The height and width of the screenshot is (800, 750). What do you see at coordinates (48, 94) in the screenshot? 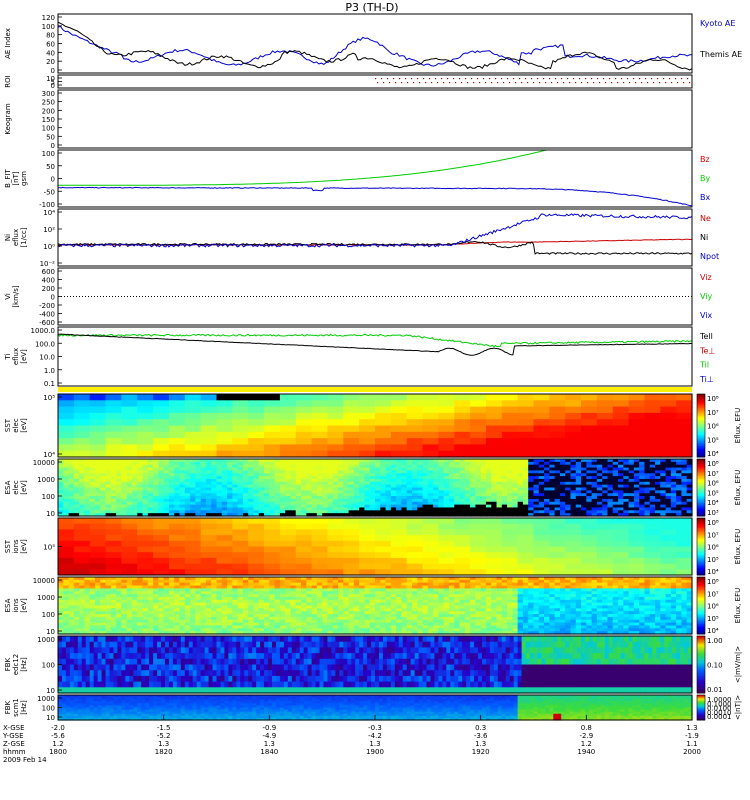
I see `ytick-label: 300` at bounding box center [48, 94].